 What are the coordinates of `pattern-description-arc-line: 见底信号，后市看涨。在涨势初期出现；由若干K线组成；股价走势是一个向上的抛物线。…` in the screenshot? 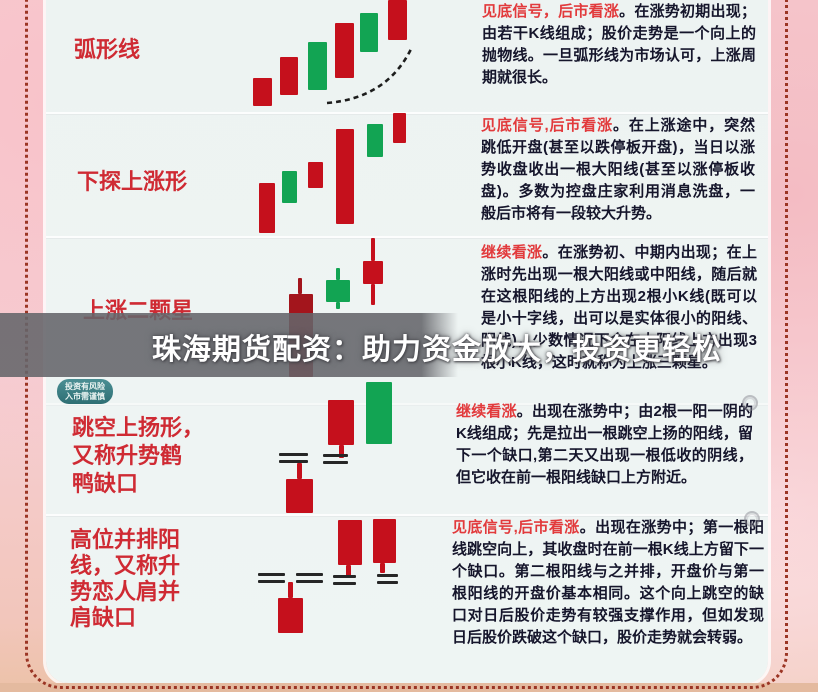 It's located at (619, 45).